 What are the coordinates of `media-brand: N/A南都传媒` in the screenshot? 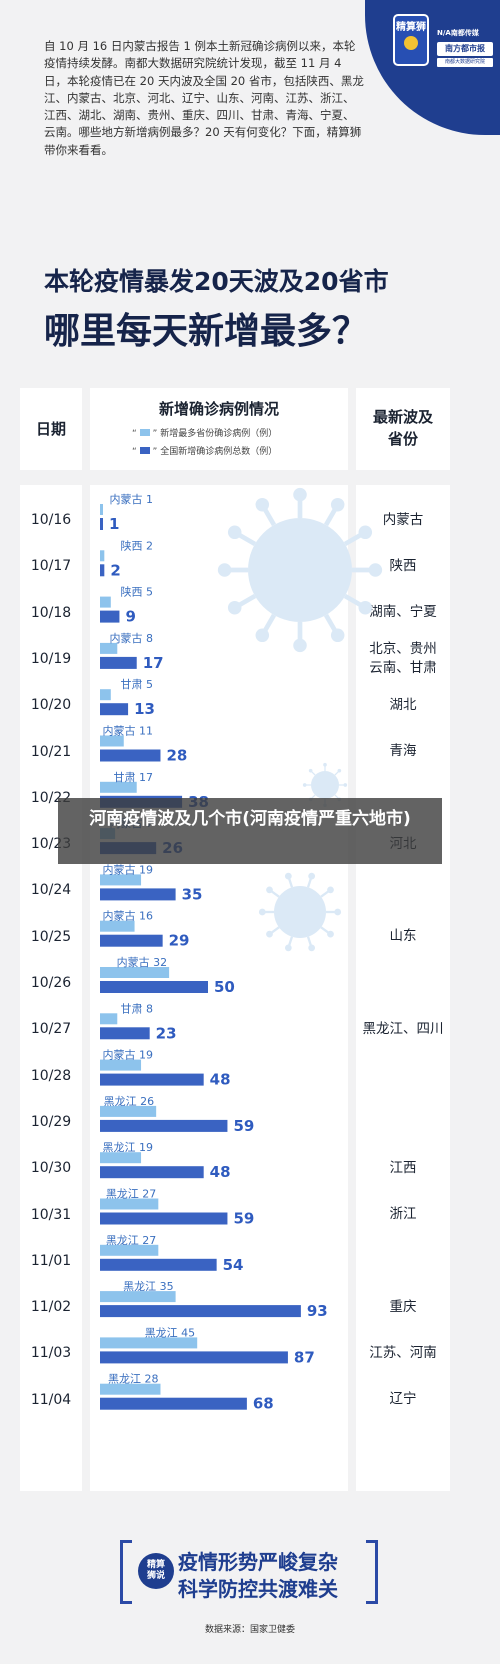 It's located at (458, 33).